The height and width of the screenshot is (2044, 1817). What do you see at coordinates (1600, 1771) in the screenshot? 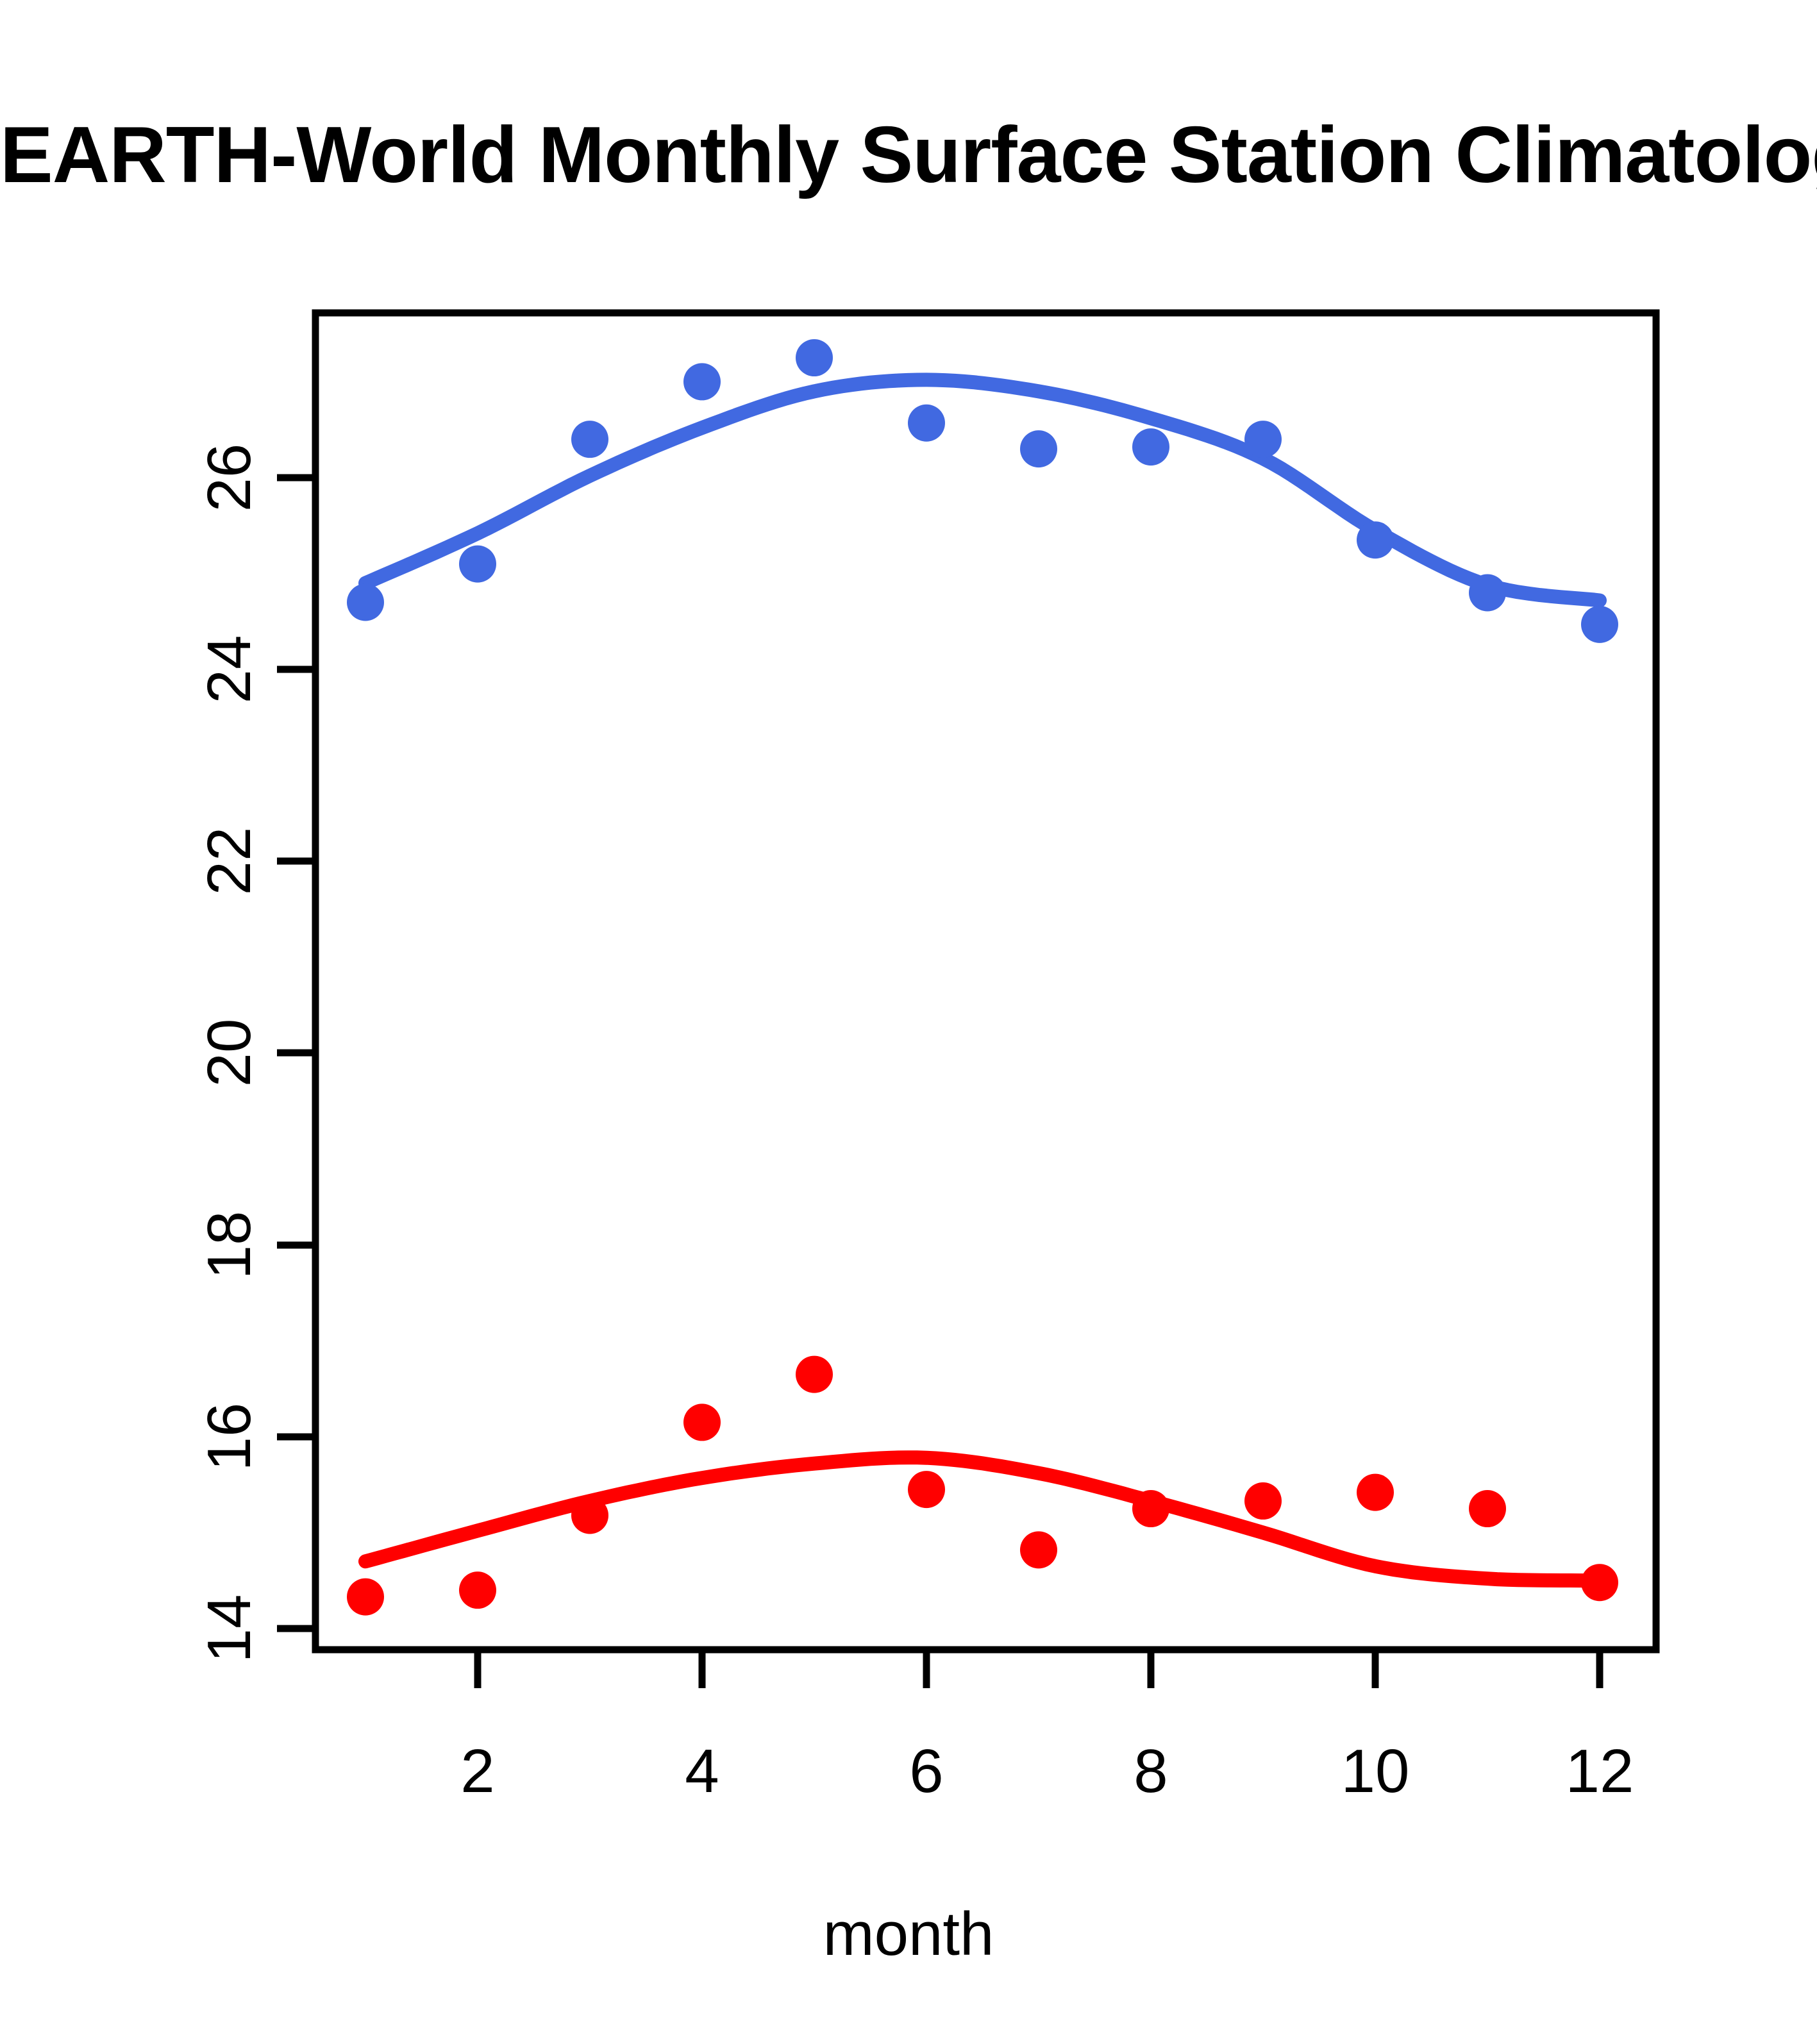
I see `x-axis-label-12: 12` at bounding box center [1600, 1771].